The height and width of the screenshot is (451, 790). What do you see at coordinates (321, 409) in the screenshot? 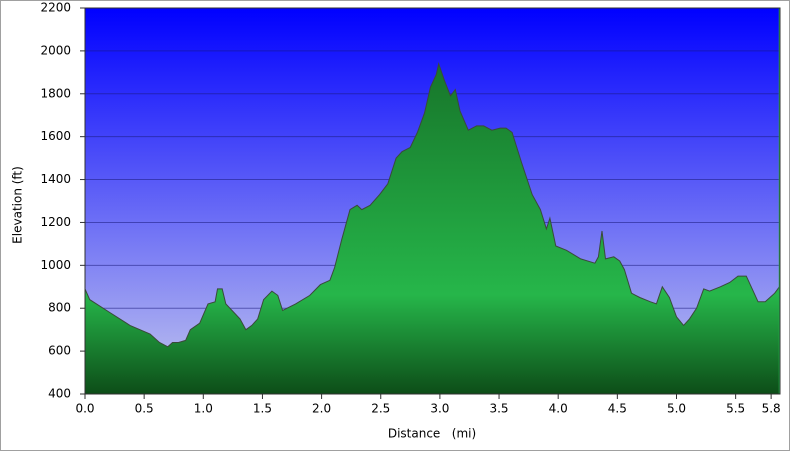
I see `x-tick-label: 2.0` at bounding box center [321, 409].